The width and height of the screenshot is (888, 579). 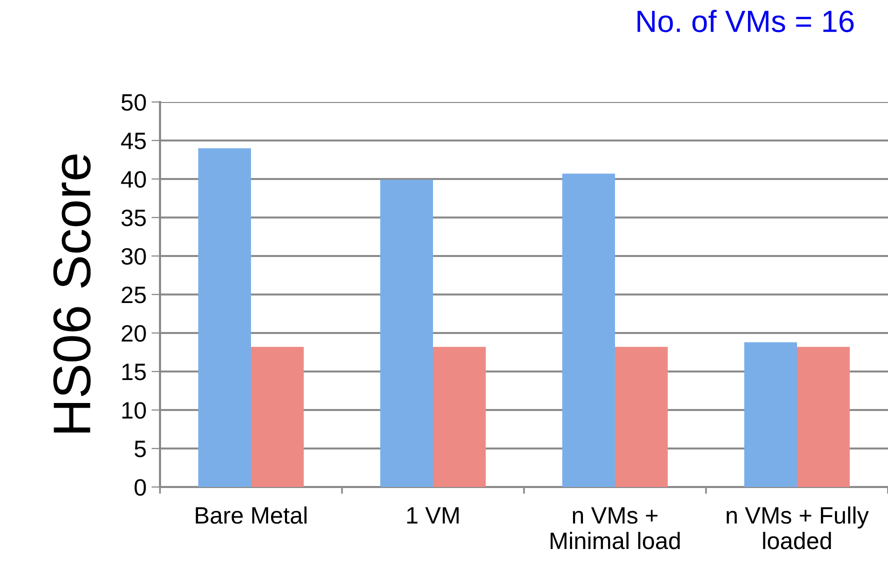 I want to click on y-tick-label: 15, so click(x=134, y=372).